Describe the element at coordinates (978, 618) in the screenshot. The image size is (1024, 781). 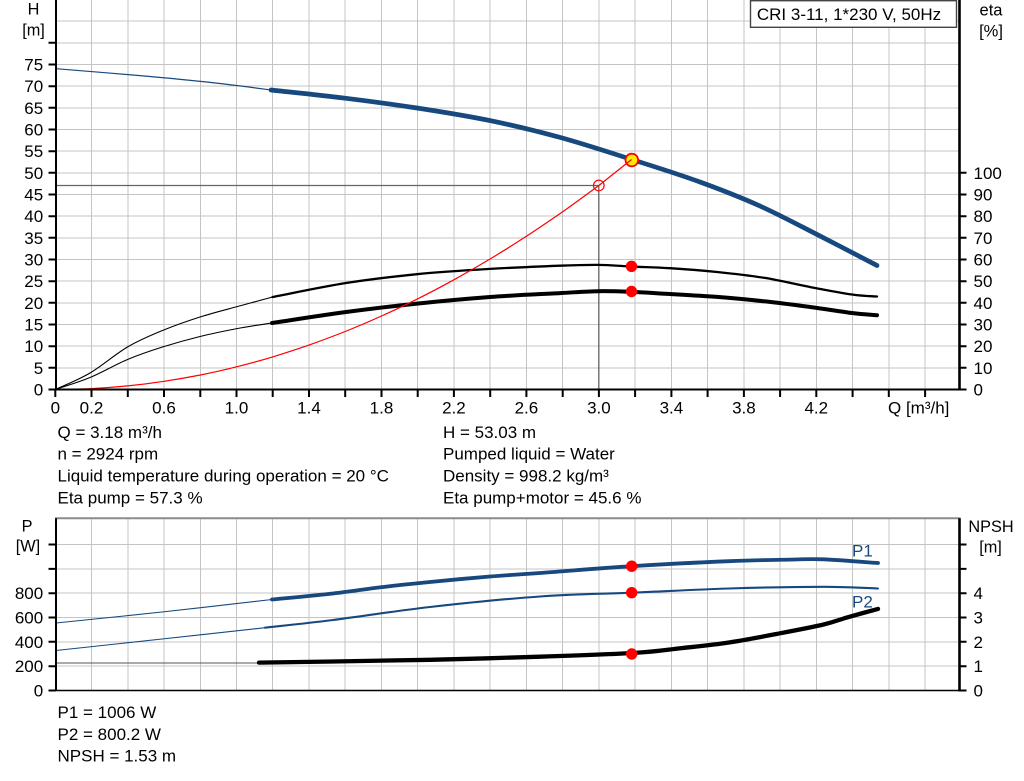
I see `svg-text: 3` at that location.